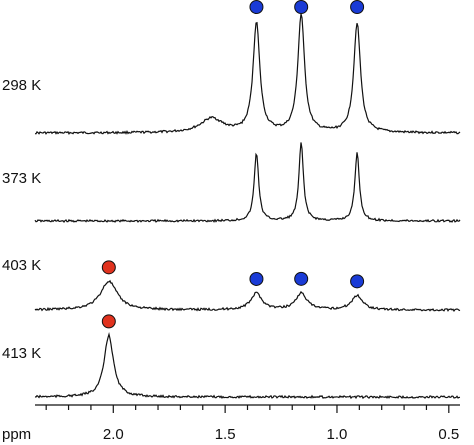  I want to click on x-tick-label: 0.5, so click(448, 434).